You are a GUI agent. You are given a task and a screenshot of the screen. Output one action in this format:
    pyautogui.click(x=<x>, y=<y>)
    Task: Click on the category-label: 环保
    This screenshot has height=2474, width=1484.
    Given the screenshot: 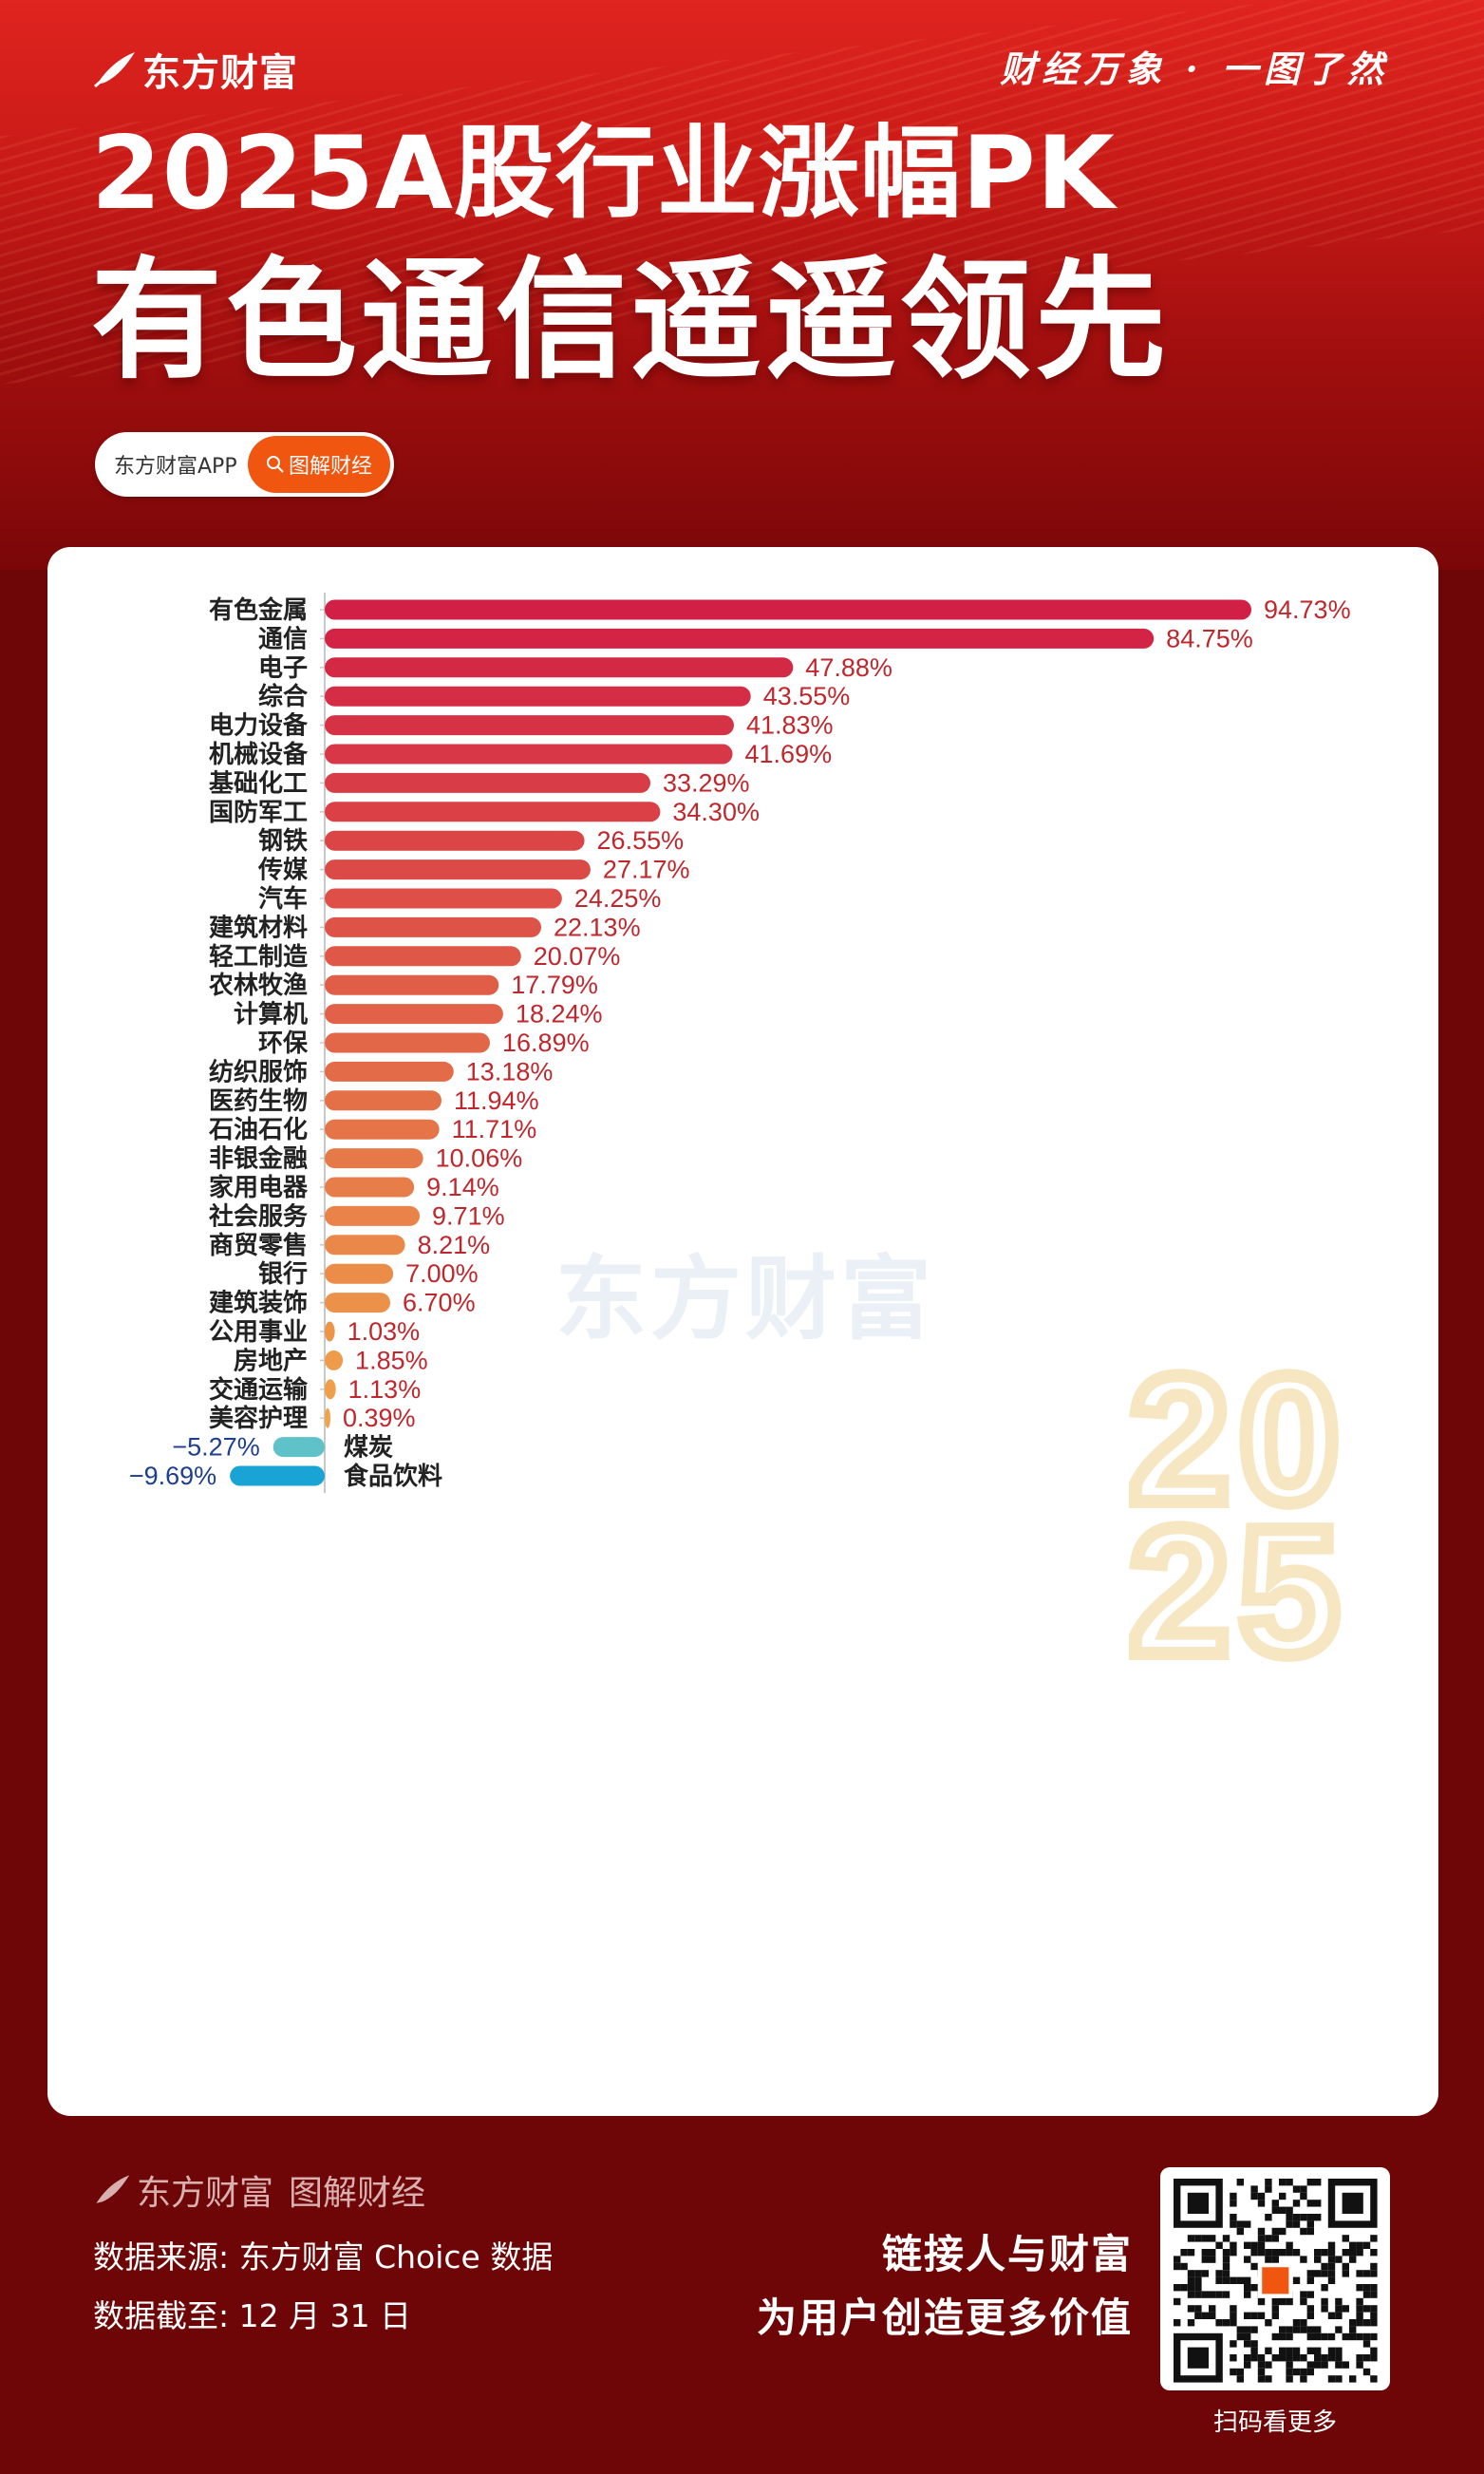 What is the action you would take?
    pyautogui.click(x=283, y=1043)
    